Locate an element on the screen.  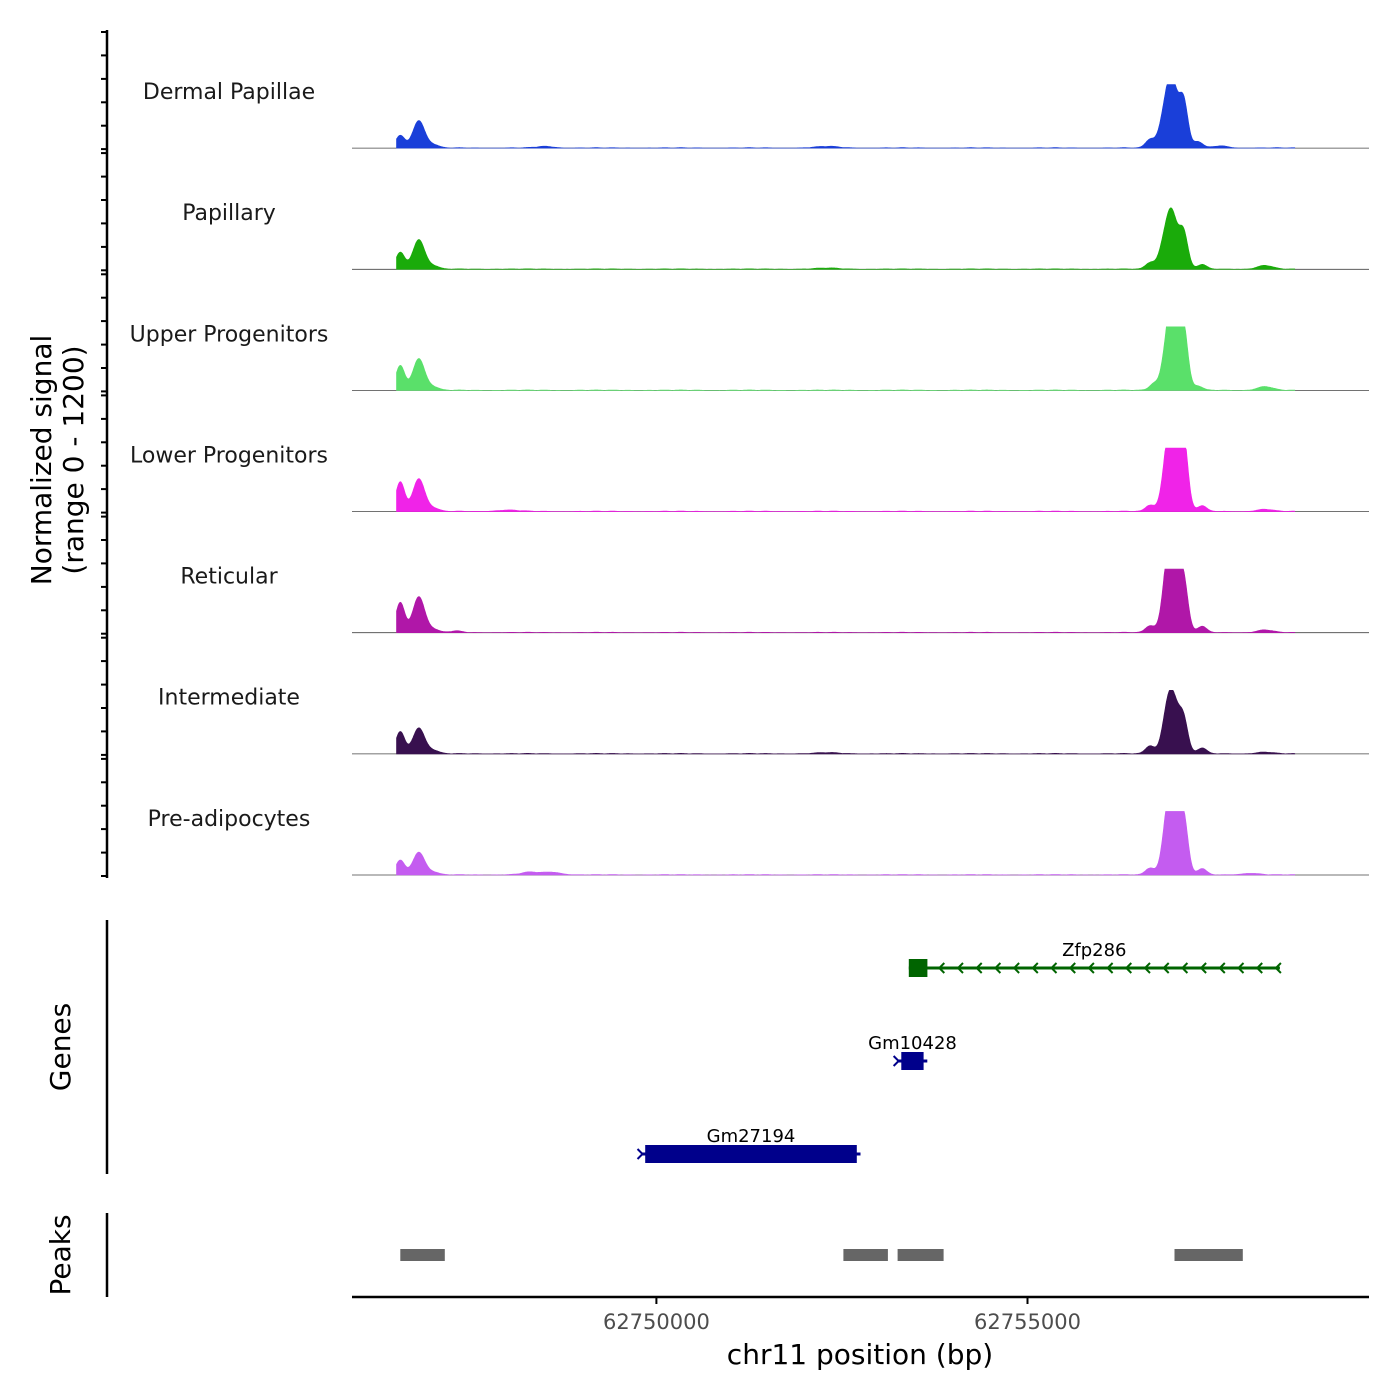
track-lower-progenitors: Lower Progenitors is located at coordinates (735, 454).